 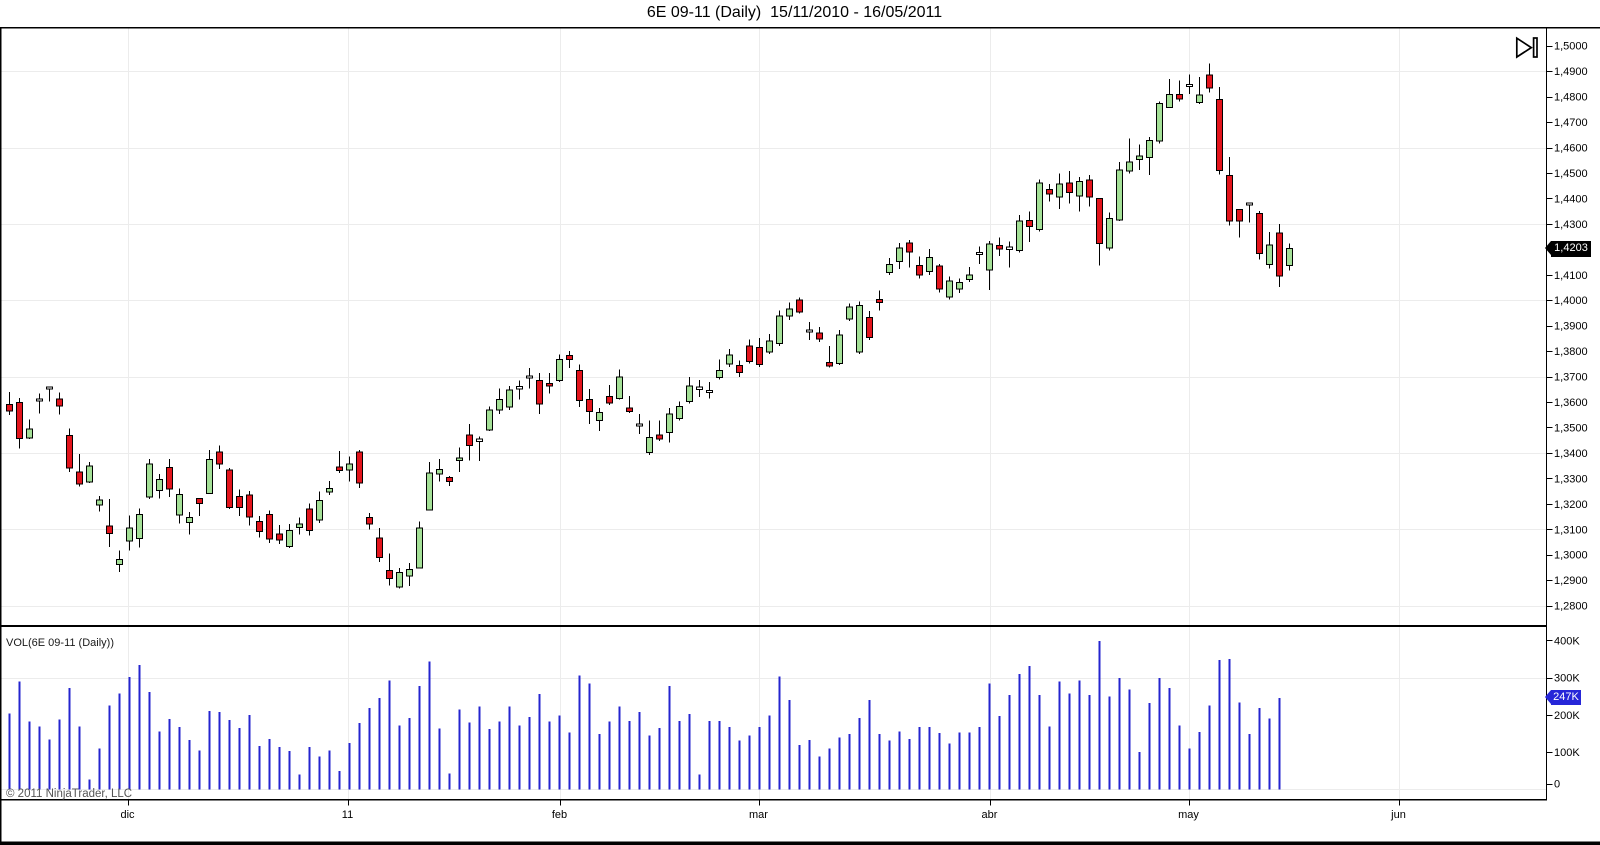 What do you see at coordinates (1571, 276) in the screenshot?
I see `price-axis-label: 1,4100` at bounding box center [1571, 276].